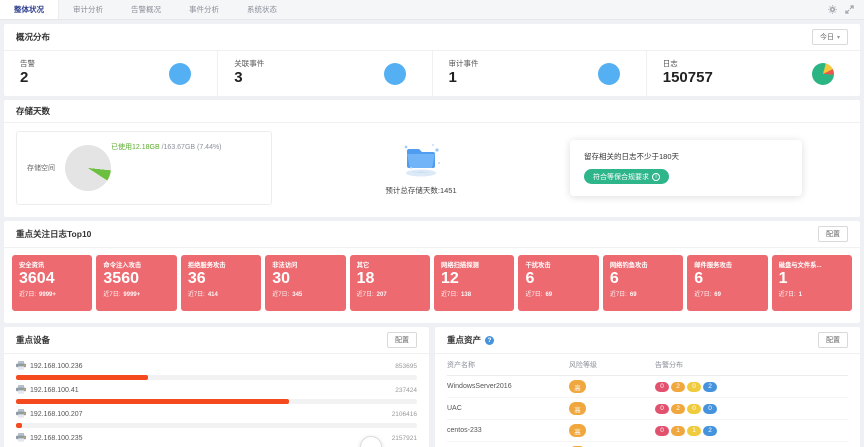 This screenshot has height=447, width=864. Describe the element at coordinates (833, 234) in the screenshot. I see `top10-config-button: 配置` at that location.